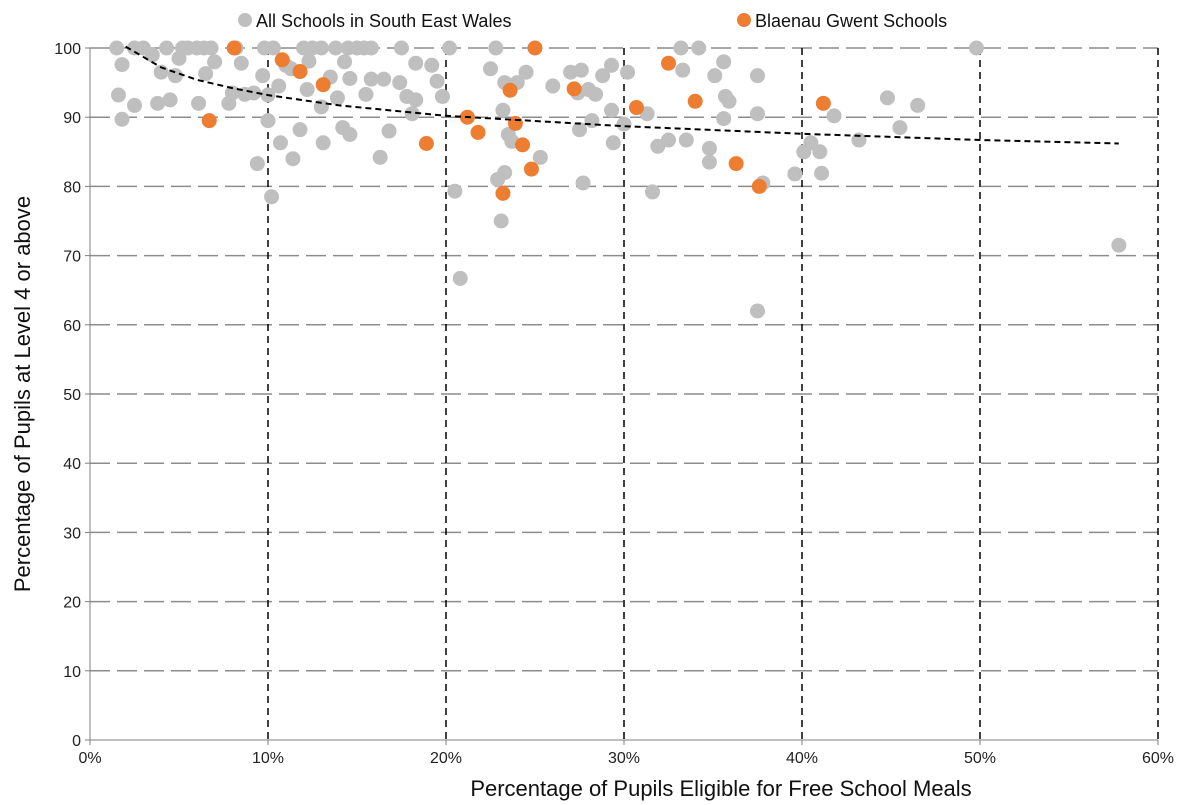  What do you see at coordinates (72, 118) in the screenshot?
I see `y-tick-label: 90` at bounding box center [72, 118].